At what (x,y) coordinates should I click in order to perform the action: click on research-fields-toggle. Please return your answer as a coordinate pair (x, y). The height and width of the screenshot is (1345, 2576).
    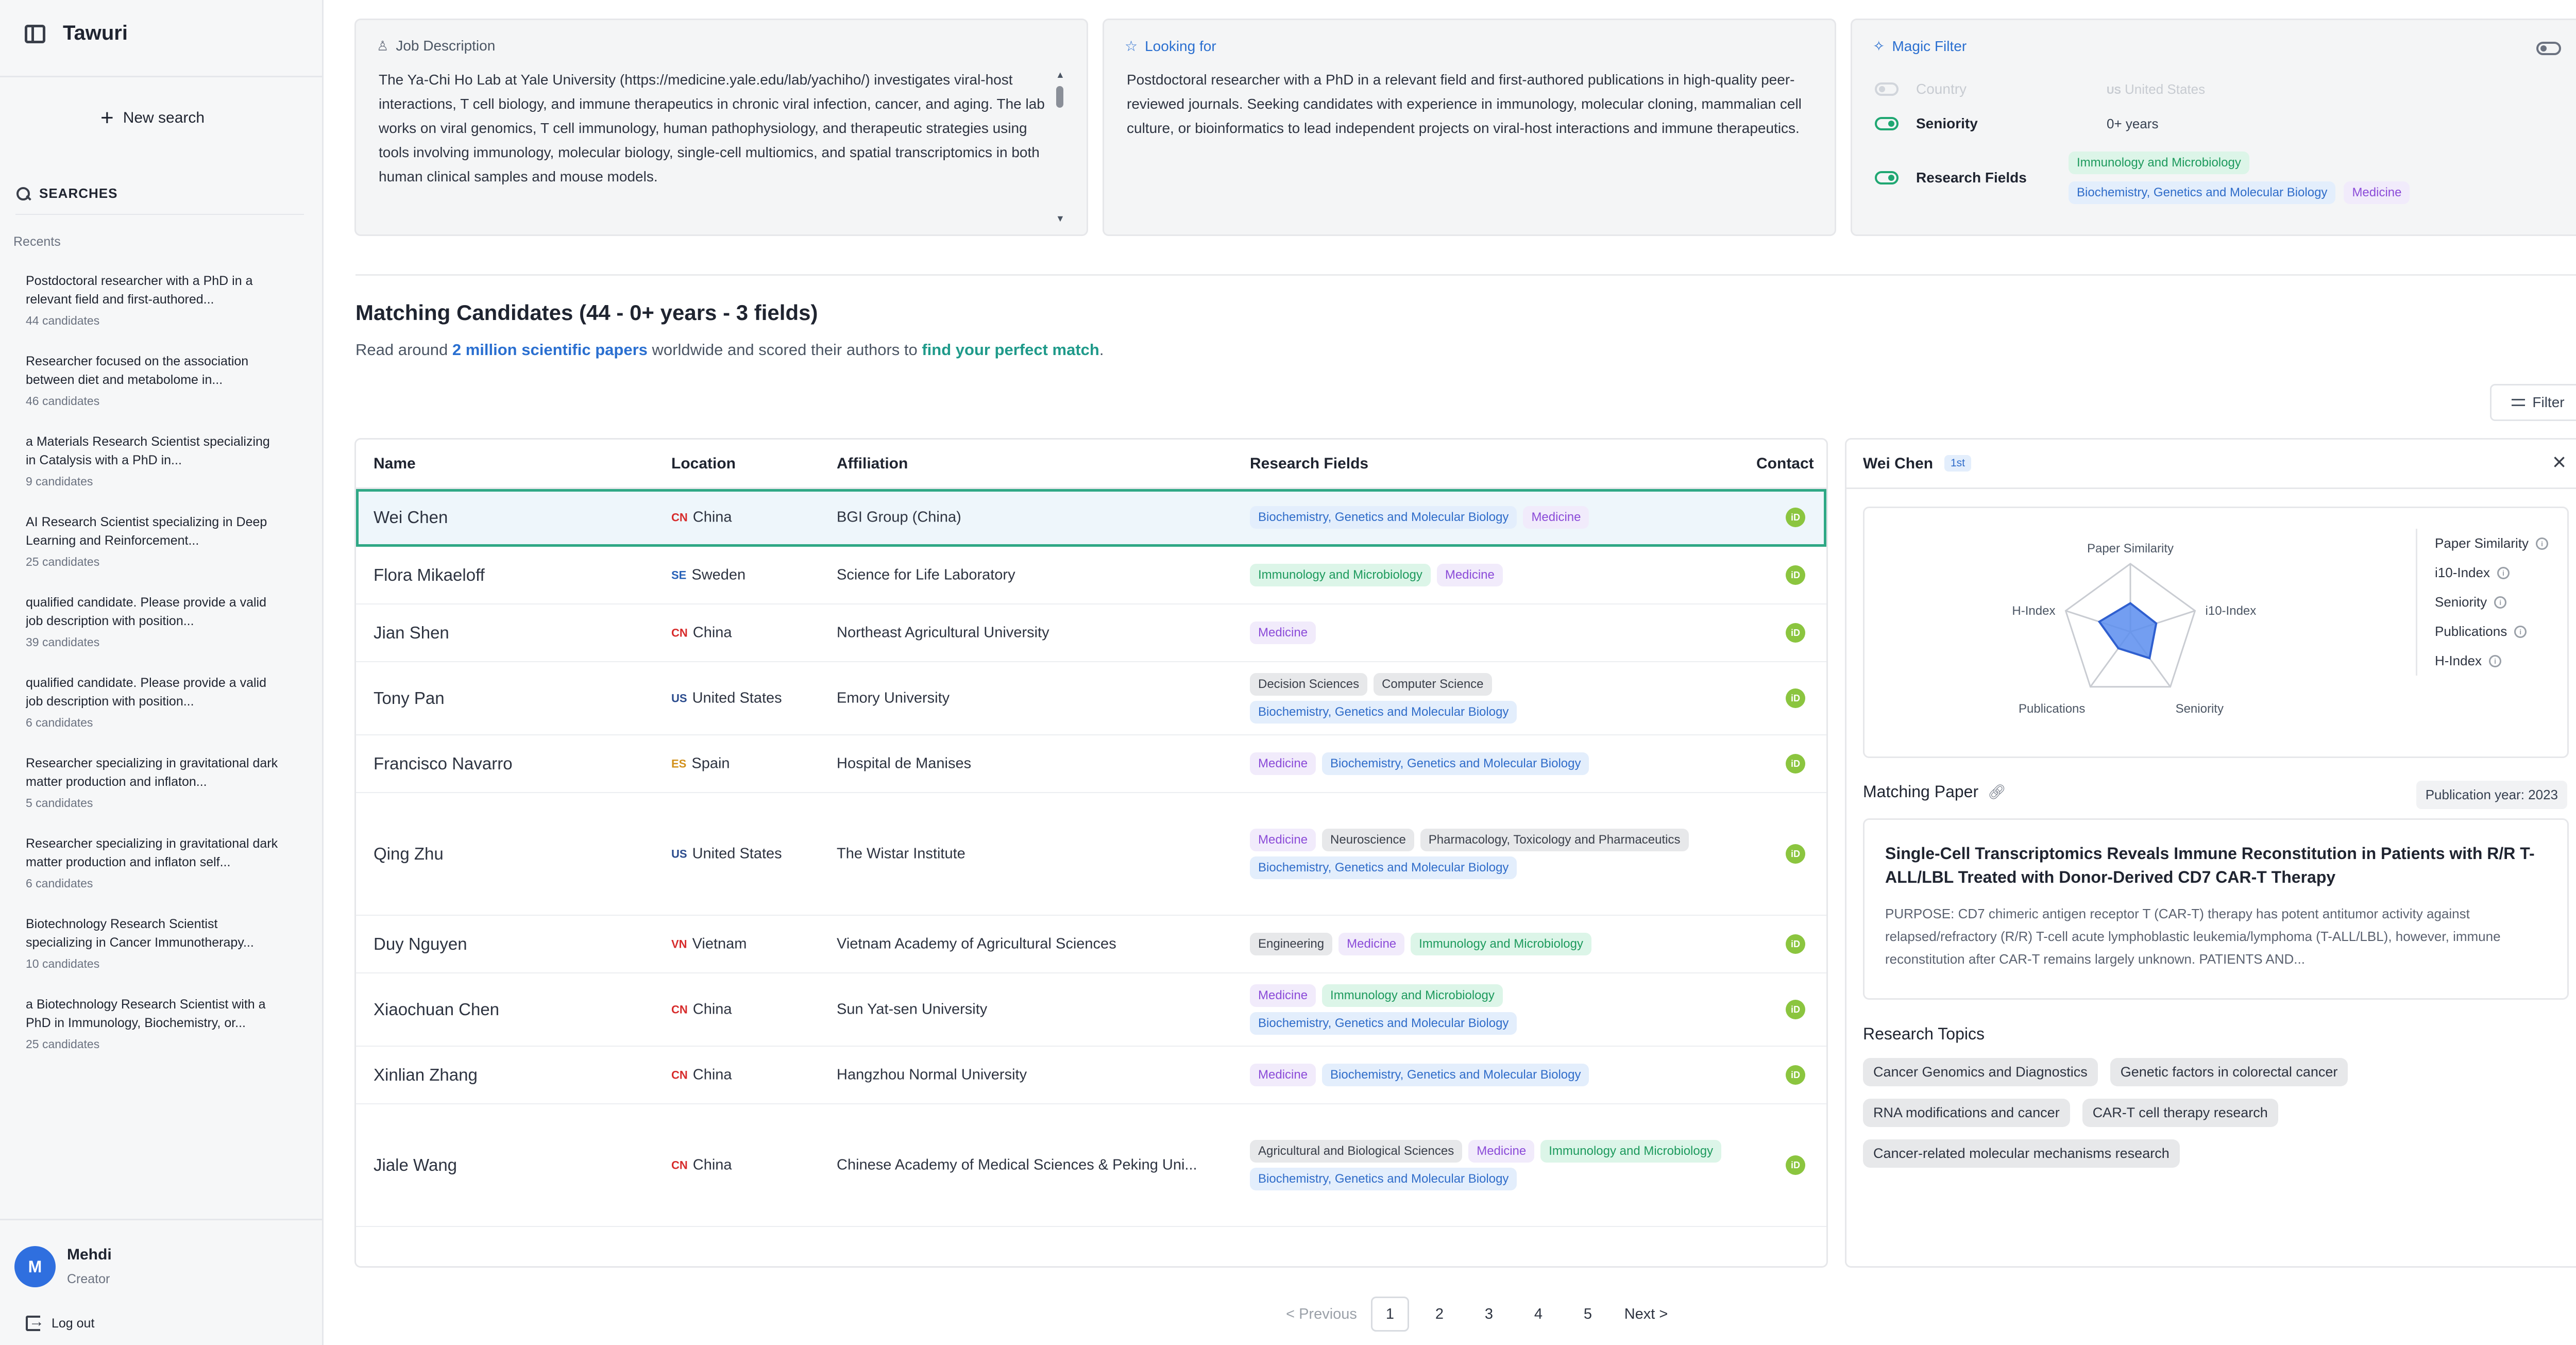
    Looking at the image, I should click on (1887, 177).